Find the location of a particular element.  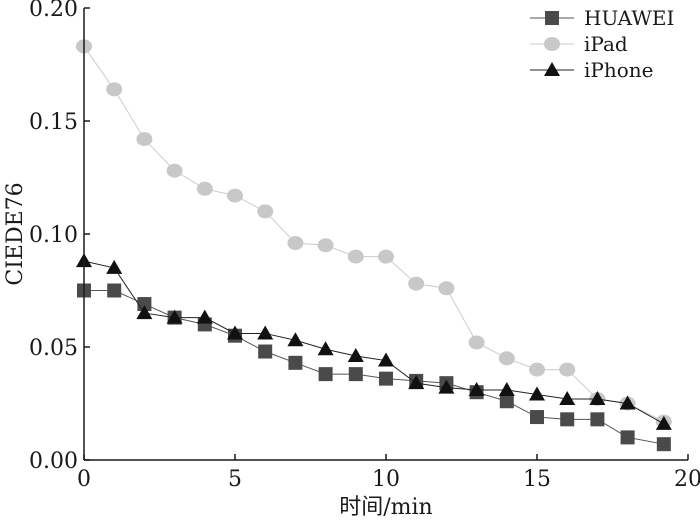

y-tick-label: 0.00 is located at coordinates (53, 461).